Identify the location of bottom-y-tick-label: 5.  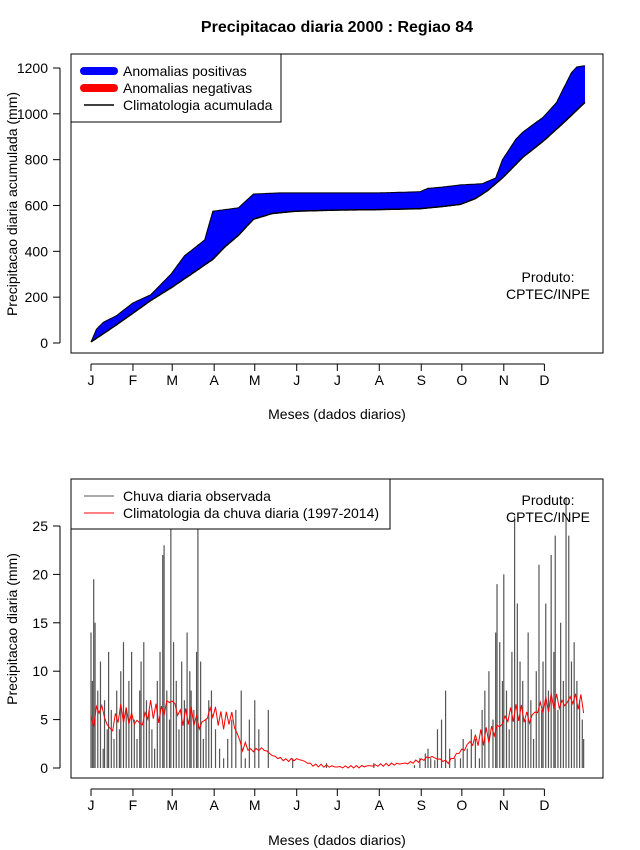
(44, 720).